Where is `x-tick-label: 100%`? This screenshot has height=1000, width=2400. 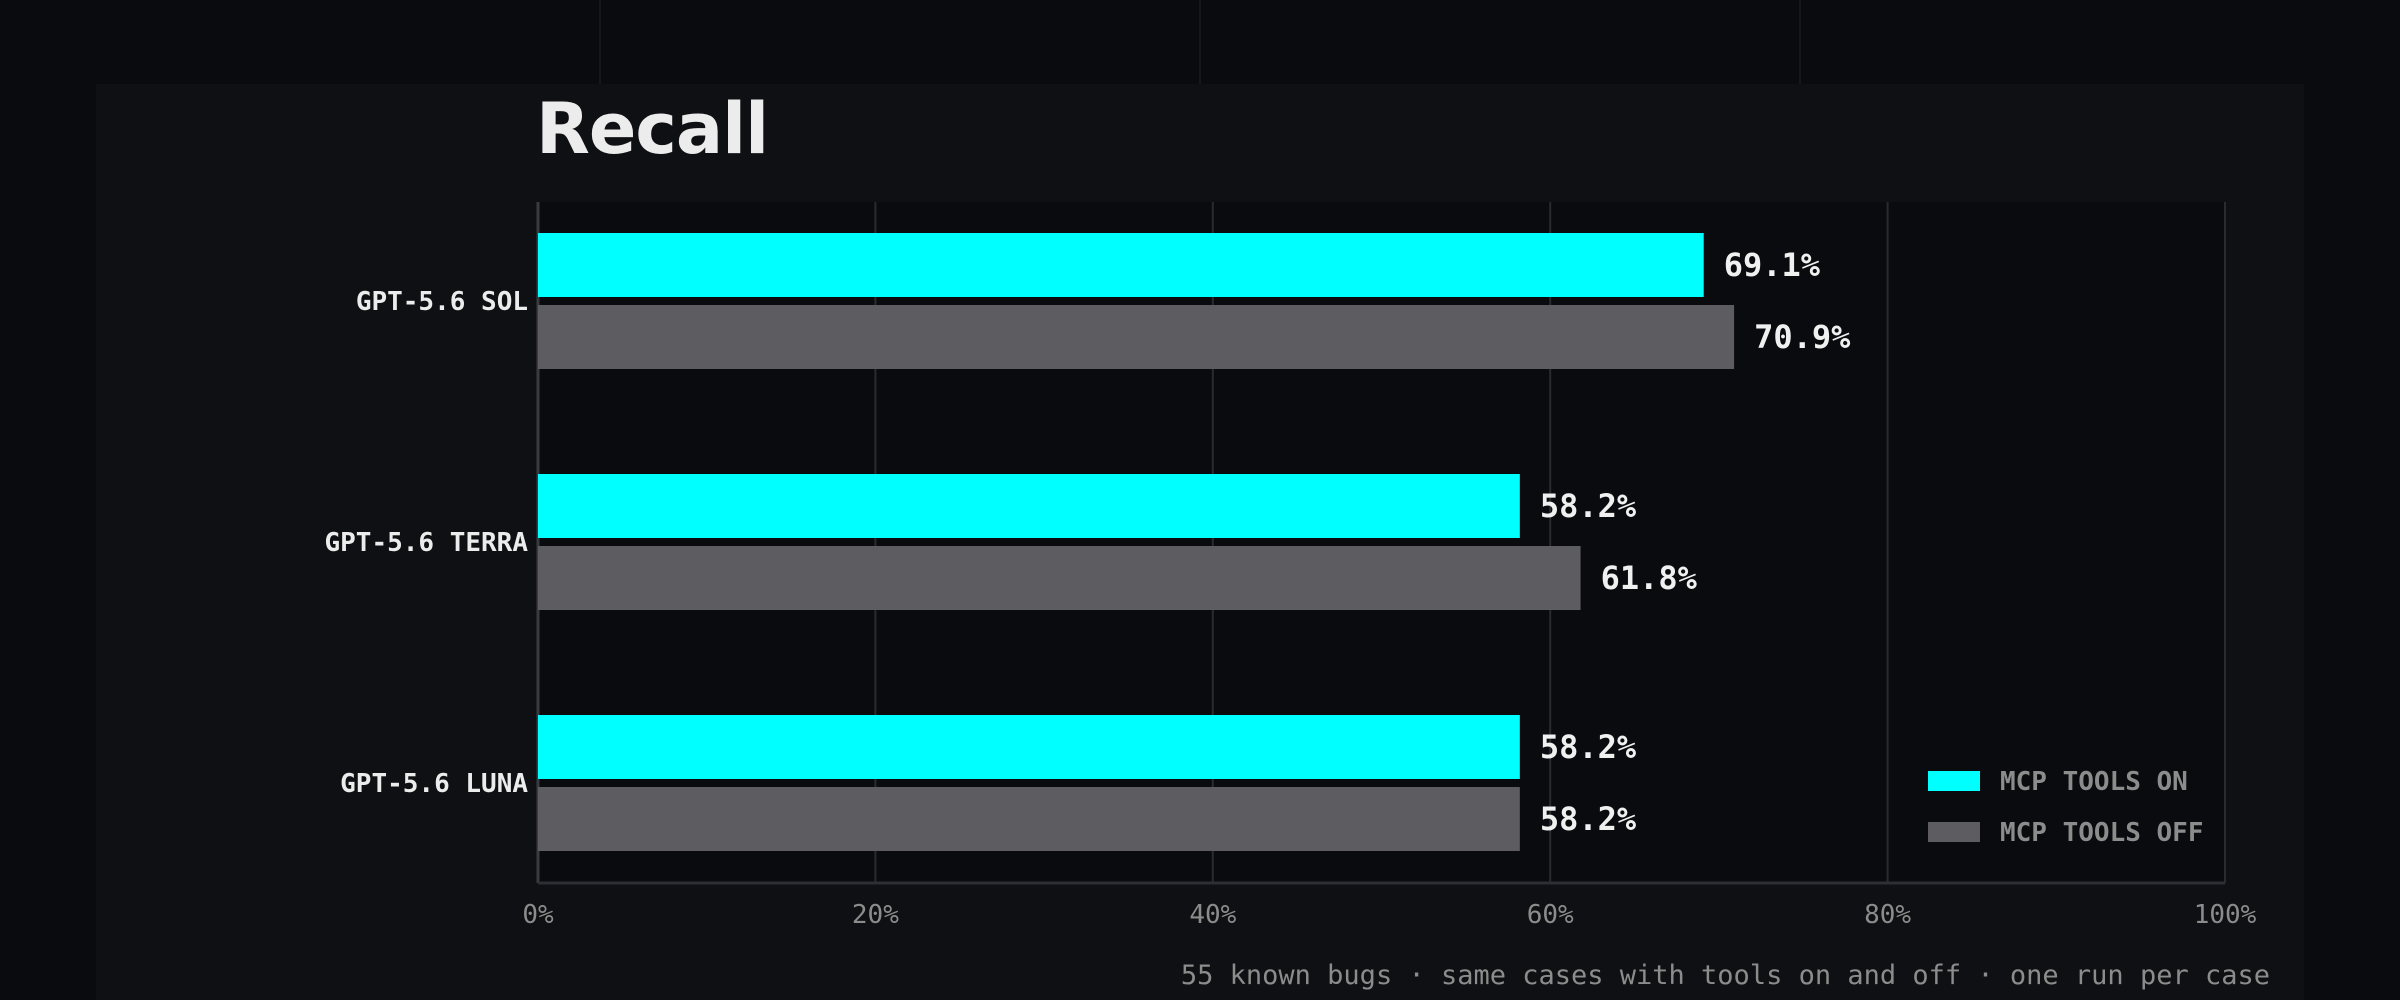 x-tick-label: 100% is located at coordinates (2225, 915).